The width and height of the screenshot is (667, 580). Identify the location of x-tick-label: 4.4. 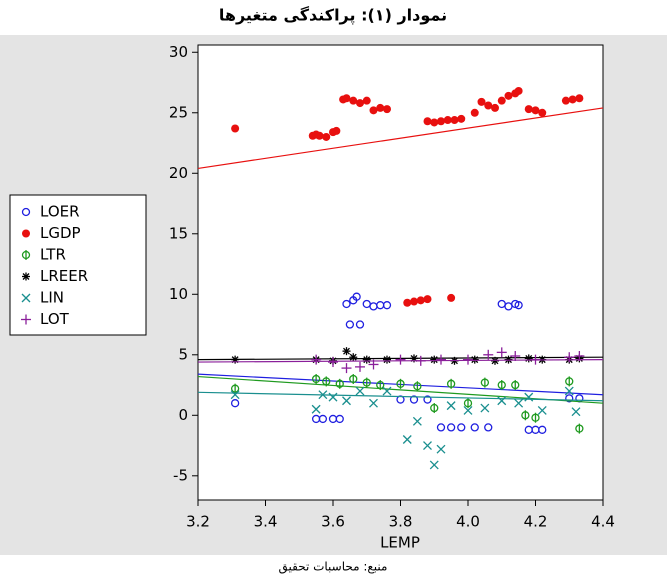
(603, 522).